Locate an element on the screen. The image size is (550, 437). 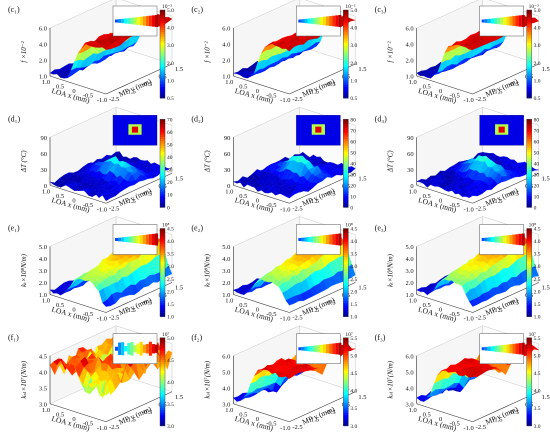
colorbar-tick-label: 0 is located at coordinates (535, 208).